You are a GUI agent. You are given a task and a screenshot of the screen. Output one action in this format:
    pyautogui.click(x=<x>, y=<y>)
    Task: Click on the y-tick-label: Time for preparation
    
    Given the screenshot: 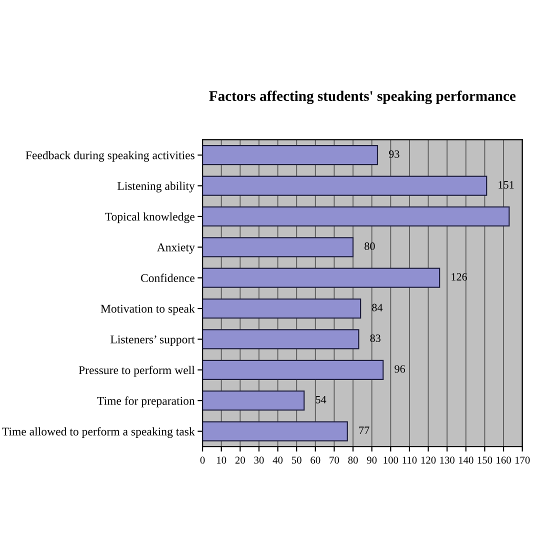 What is the action you would take?
    pyautogui.click(x=146, y=402)
    